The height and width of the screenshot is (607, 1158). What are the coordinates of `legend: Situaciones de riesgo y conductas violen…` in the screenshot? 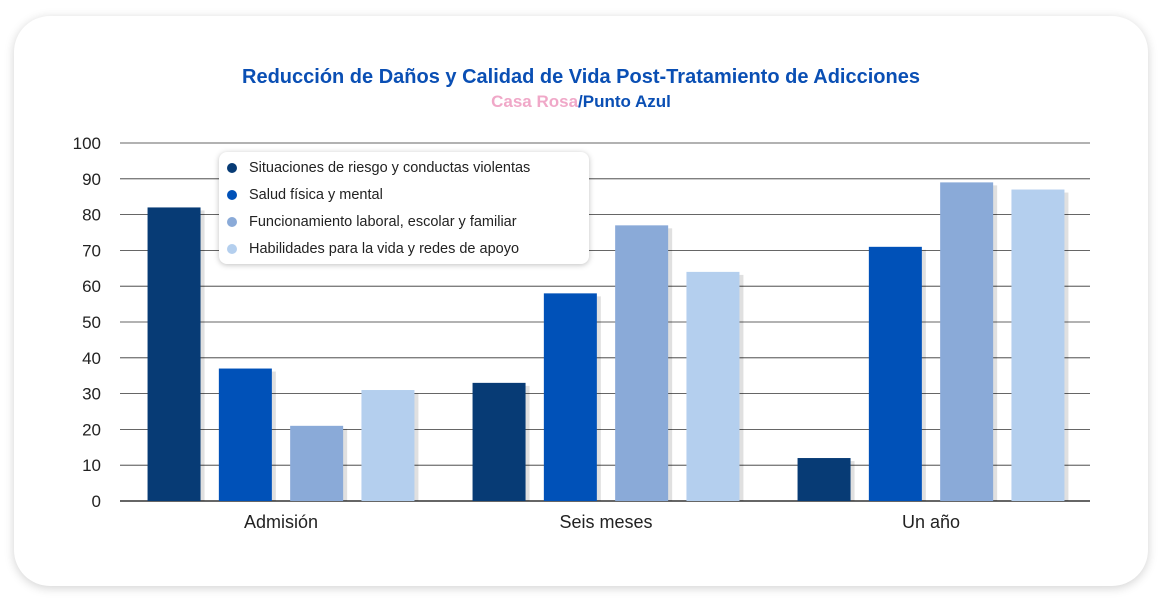 It's located at (404, 208).